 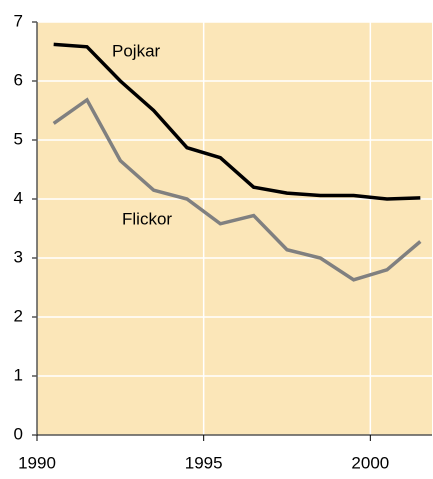 I want to click on x-tick-label: 1990, so click(x=37, y=462).